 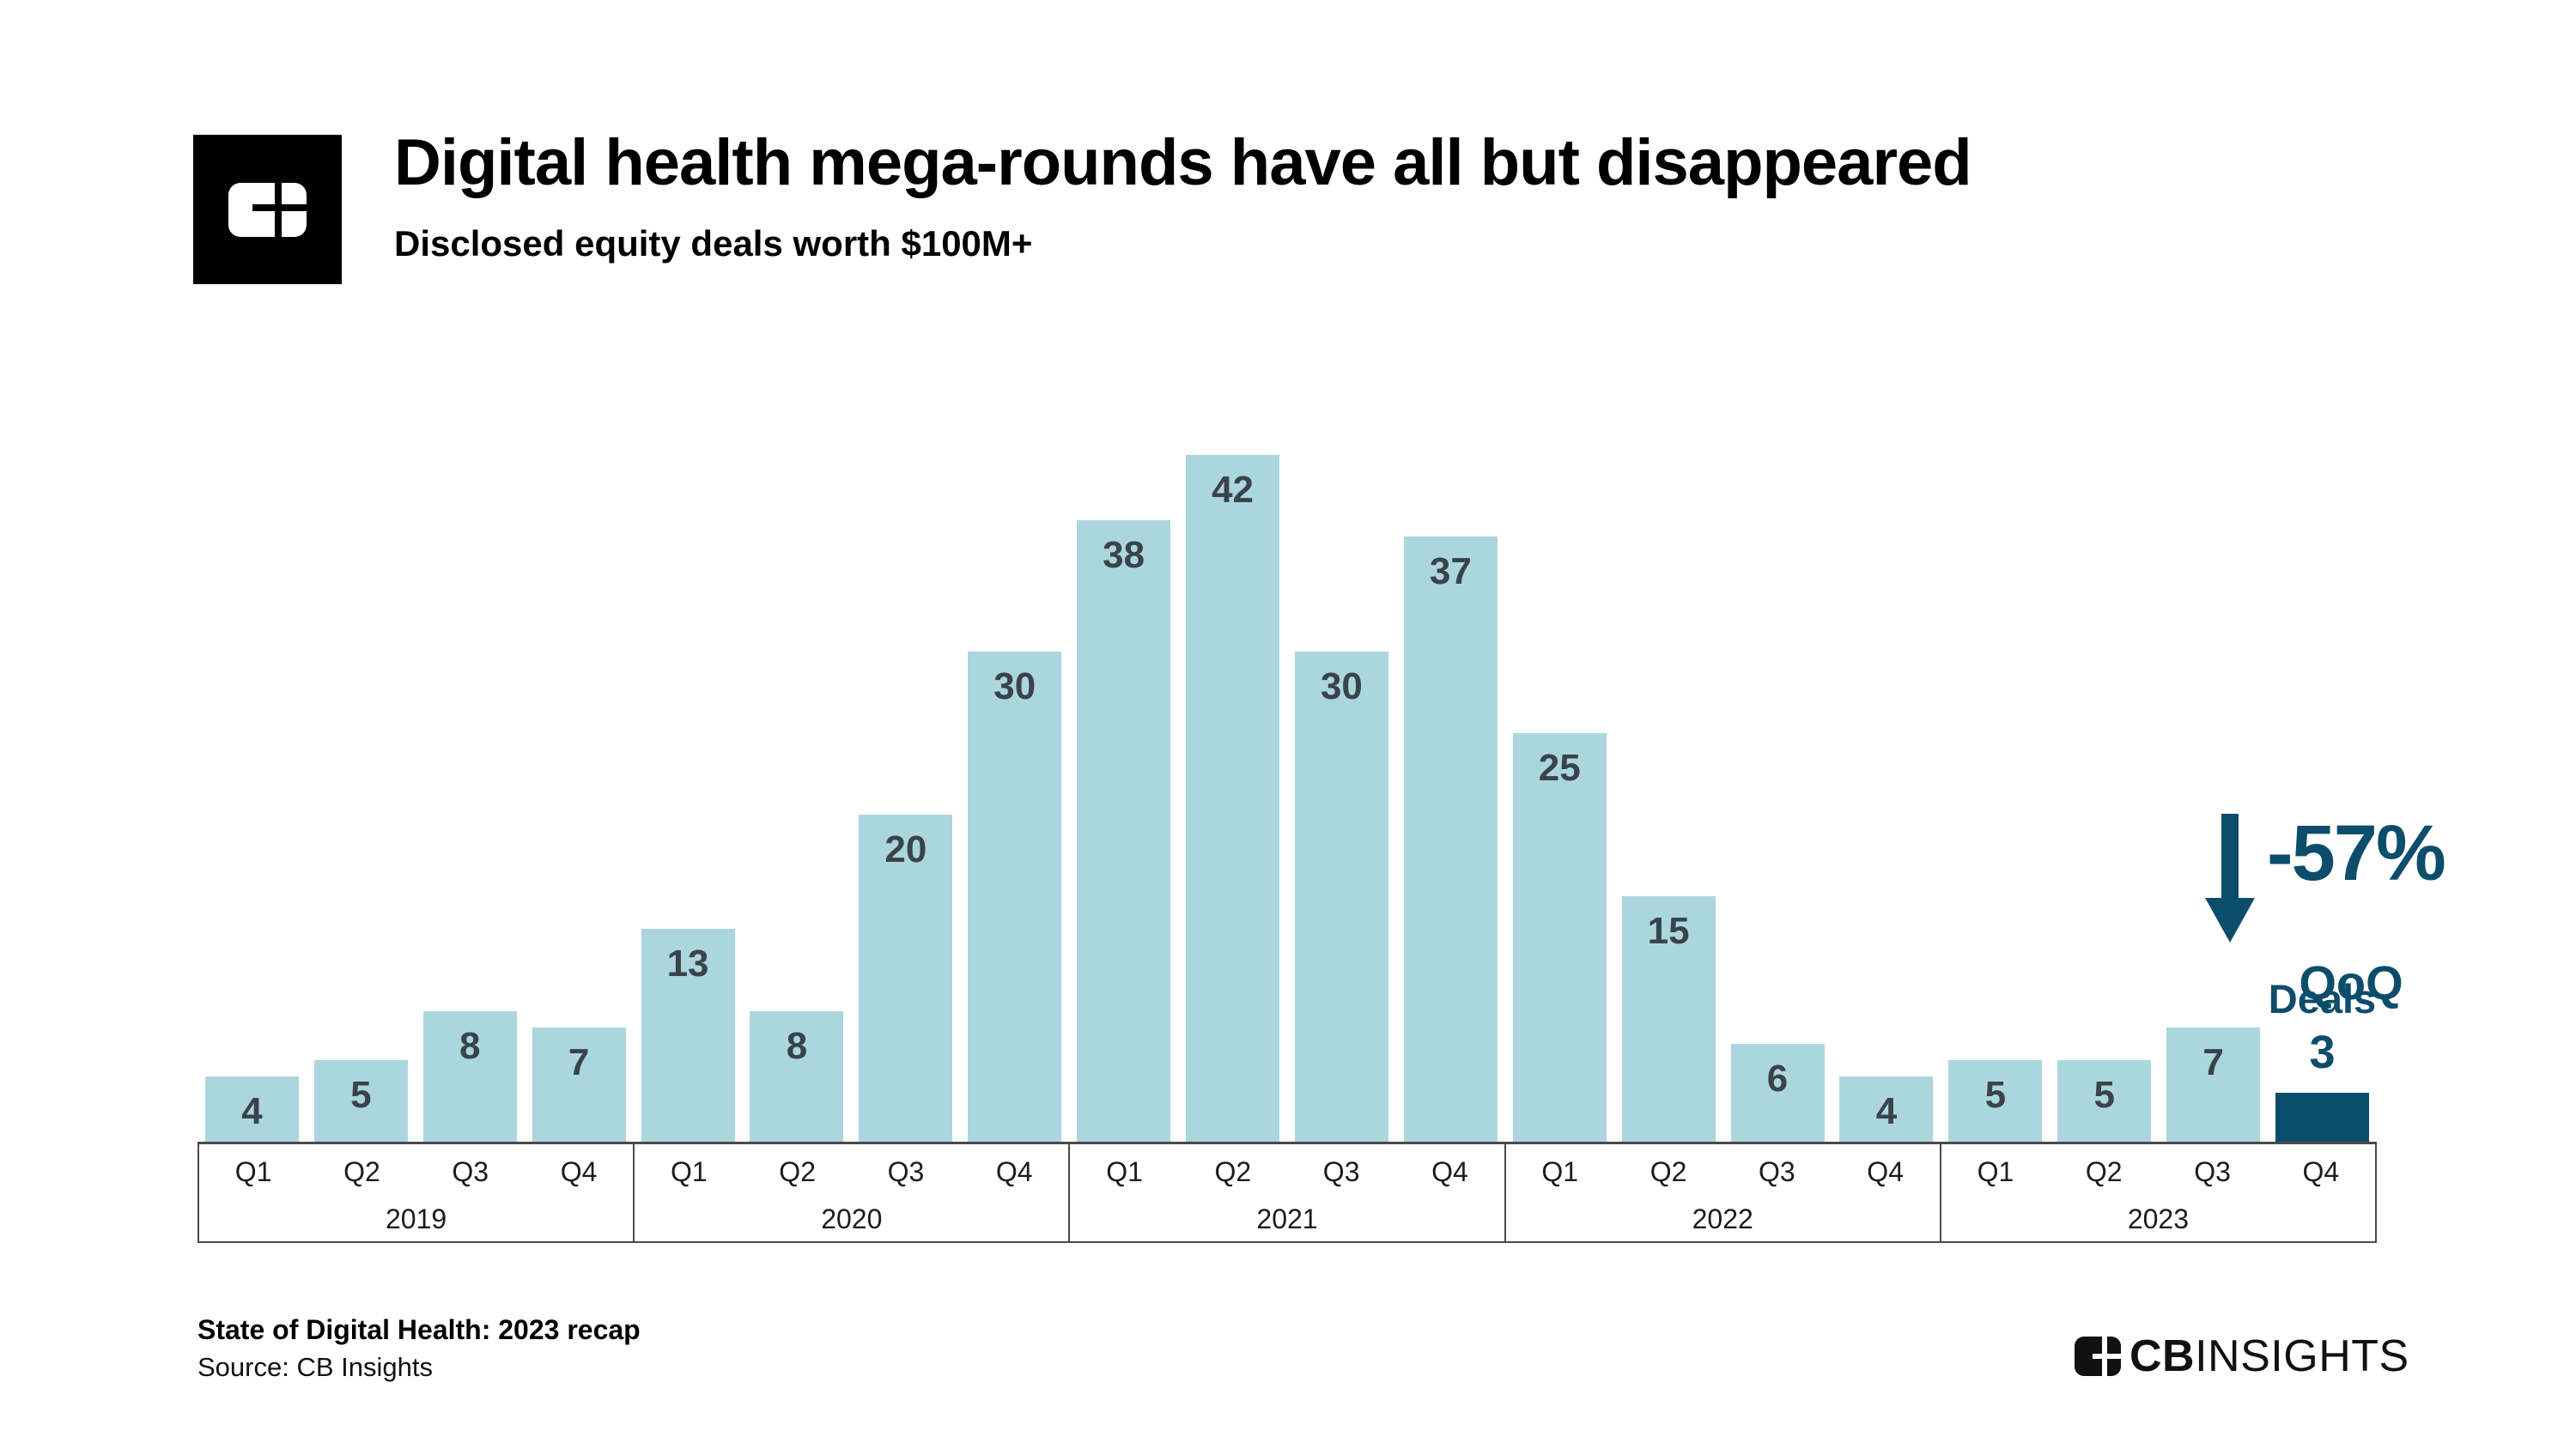 I want to click on x-axis-year-label: 2020, so click(x=852, y=1218).